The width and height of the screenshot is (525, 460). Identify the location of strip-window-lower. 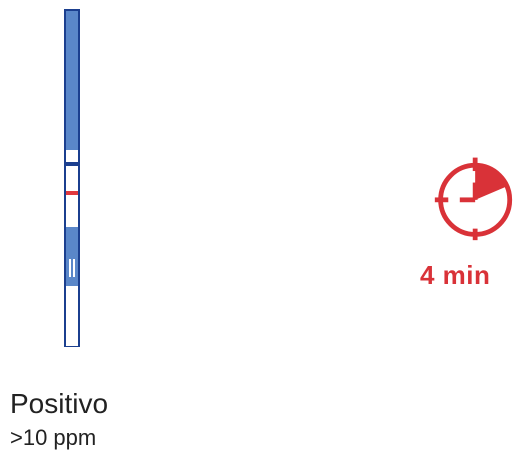
(72, 211).